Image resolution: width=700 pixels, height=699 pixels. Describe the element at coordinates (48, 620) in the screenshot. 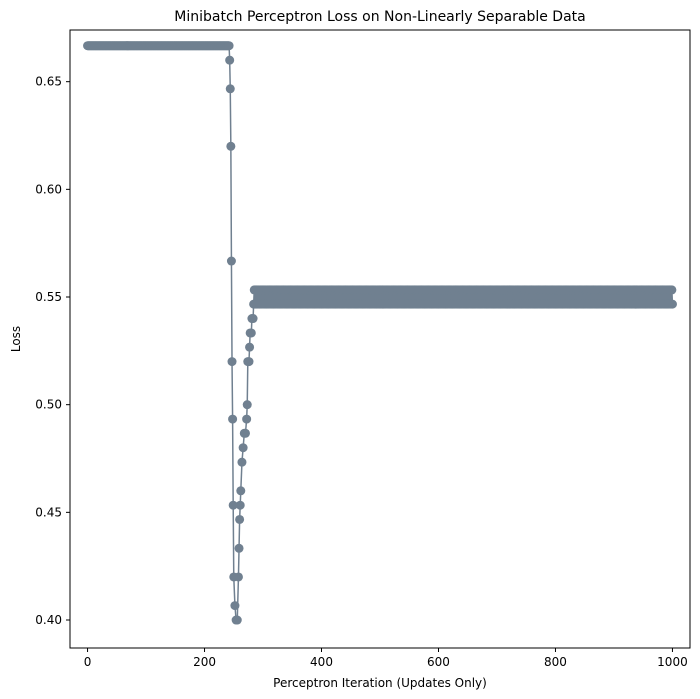

I see `y-tick-label: 0.40` at that location.